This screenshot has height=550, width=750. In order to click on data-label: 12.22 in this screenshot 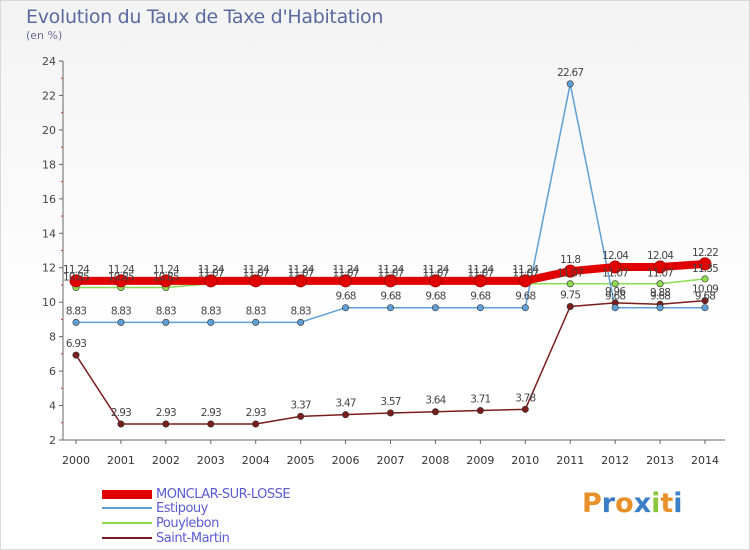, I will do `click(705, 253)`.